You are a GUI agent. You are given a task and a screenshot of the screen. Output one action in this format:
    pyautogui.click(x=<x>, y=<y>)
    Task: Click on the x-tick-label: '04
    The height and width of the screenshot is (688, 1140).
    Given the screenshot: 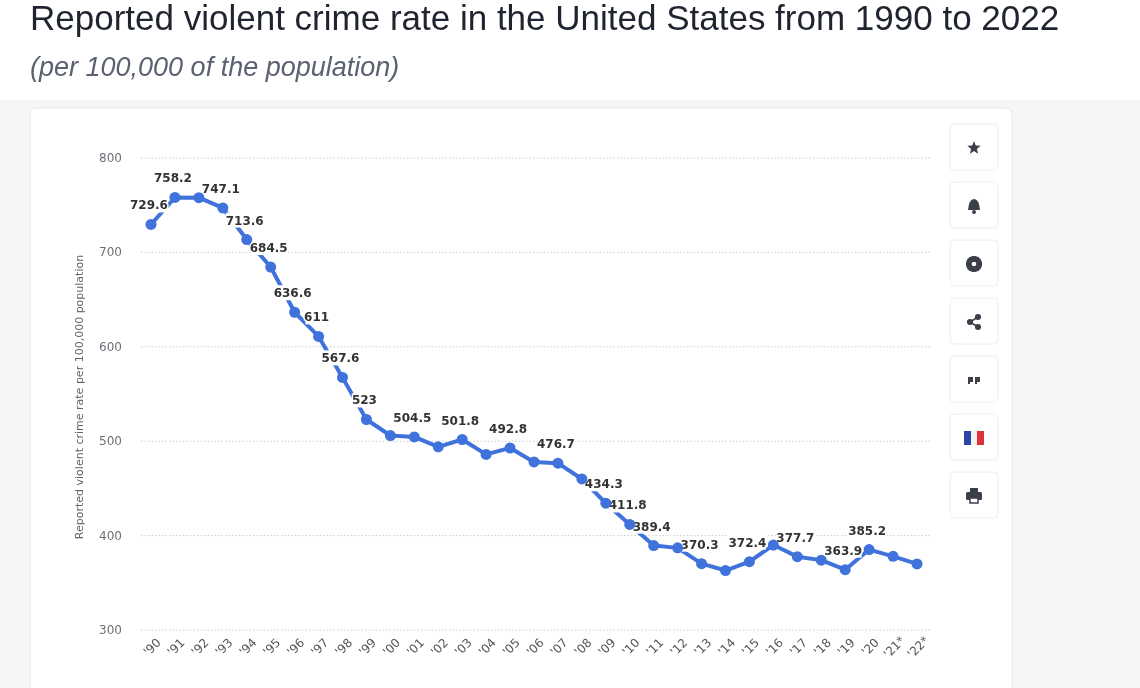 What is the action you would take?
    pyautogui.click(x=487, y=647)
    